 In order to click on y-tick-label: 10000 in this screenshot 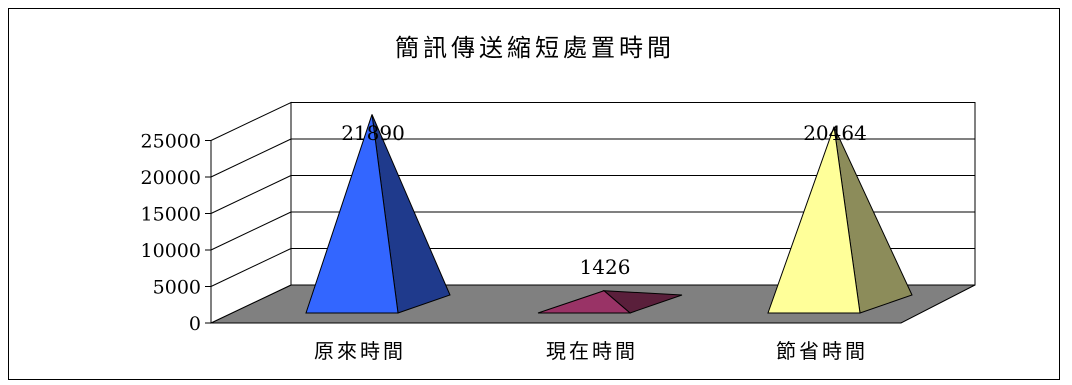, I will do `click(171, 251)`.